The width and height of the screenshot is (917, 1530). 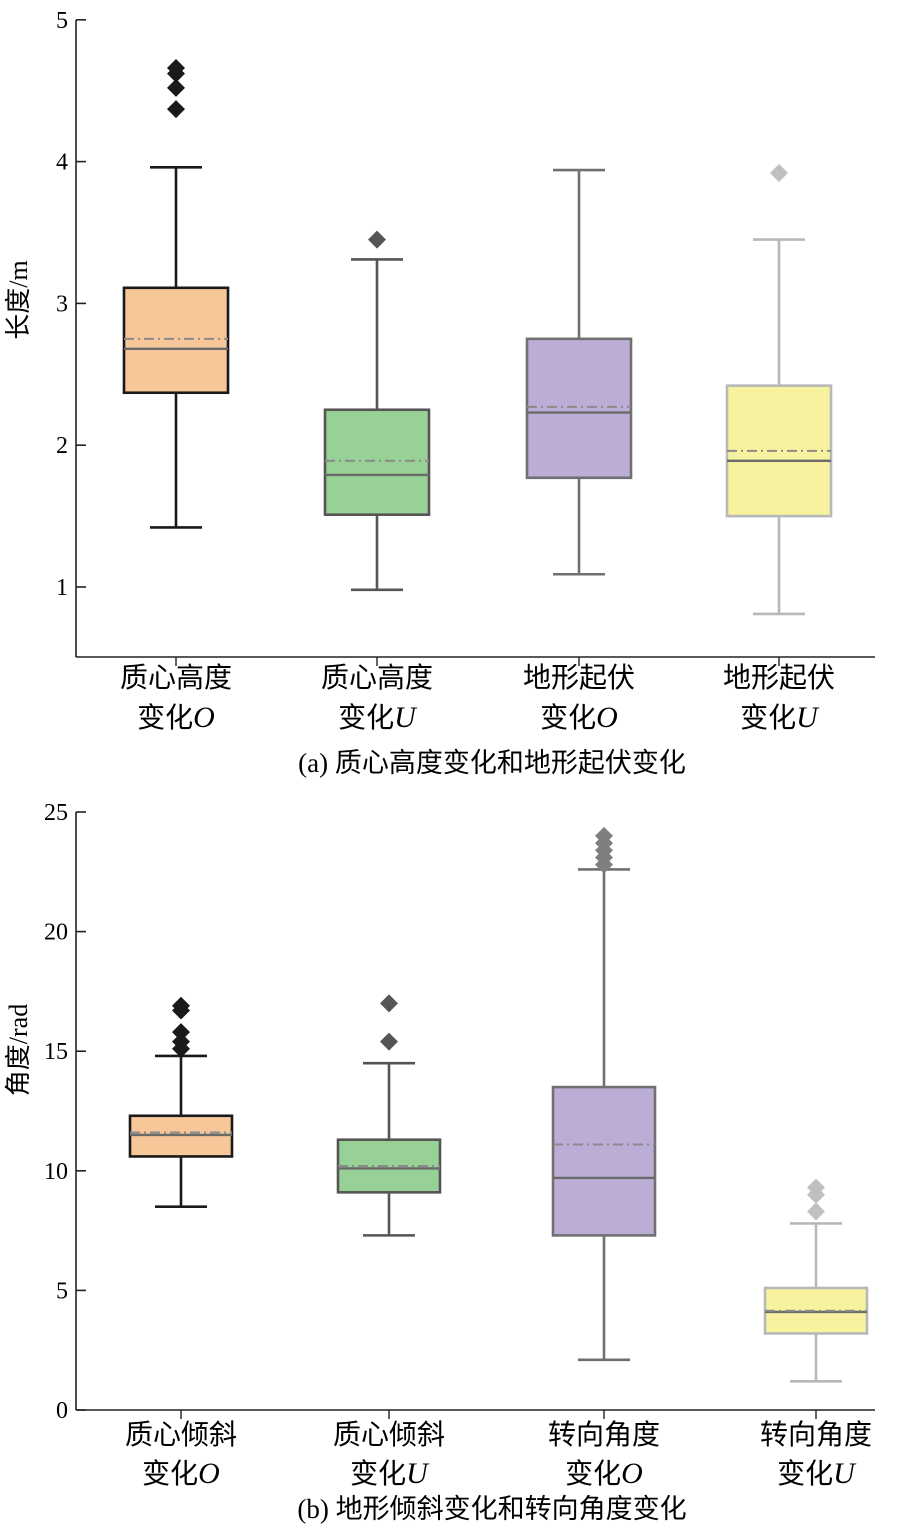 I want to click on y-tick-label: 10, so click(x=56, y=1172).